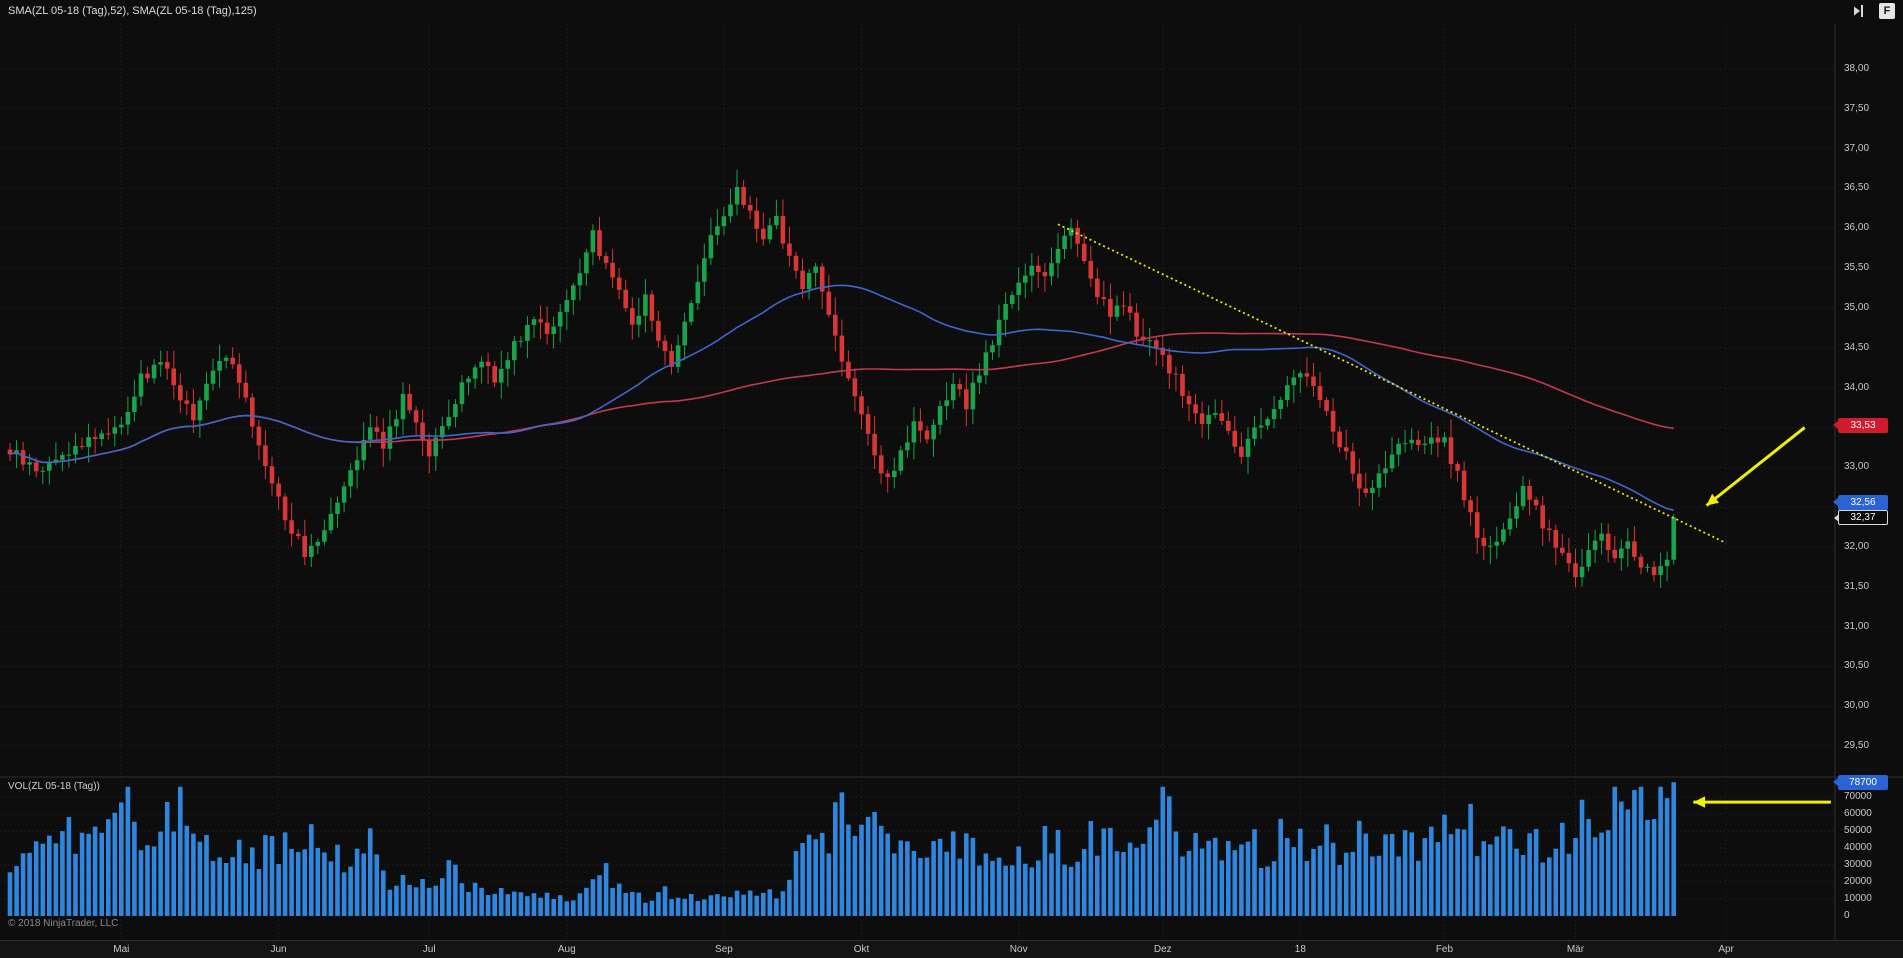 This screenshot has height=958, width=1903. I want to click on volume-series, so click(841, 849).